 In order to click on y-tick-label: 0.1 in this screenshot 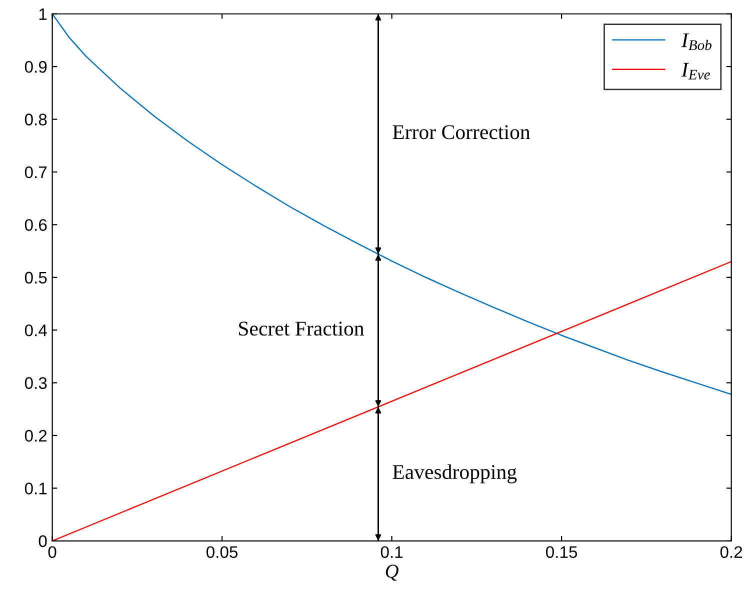, I will do `click(35, 488)`.